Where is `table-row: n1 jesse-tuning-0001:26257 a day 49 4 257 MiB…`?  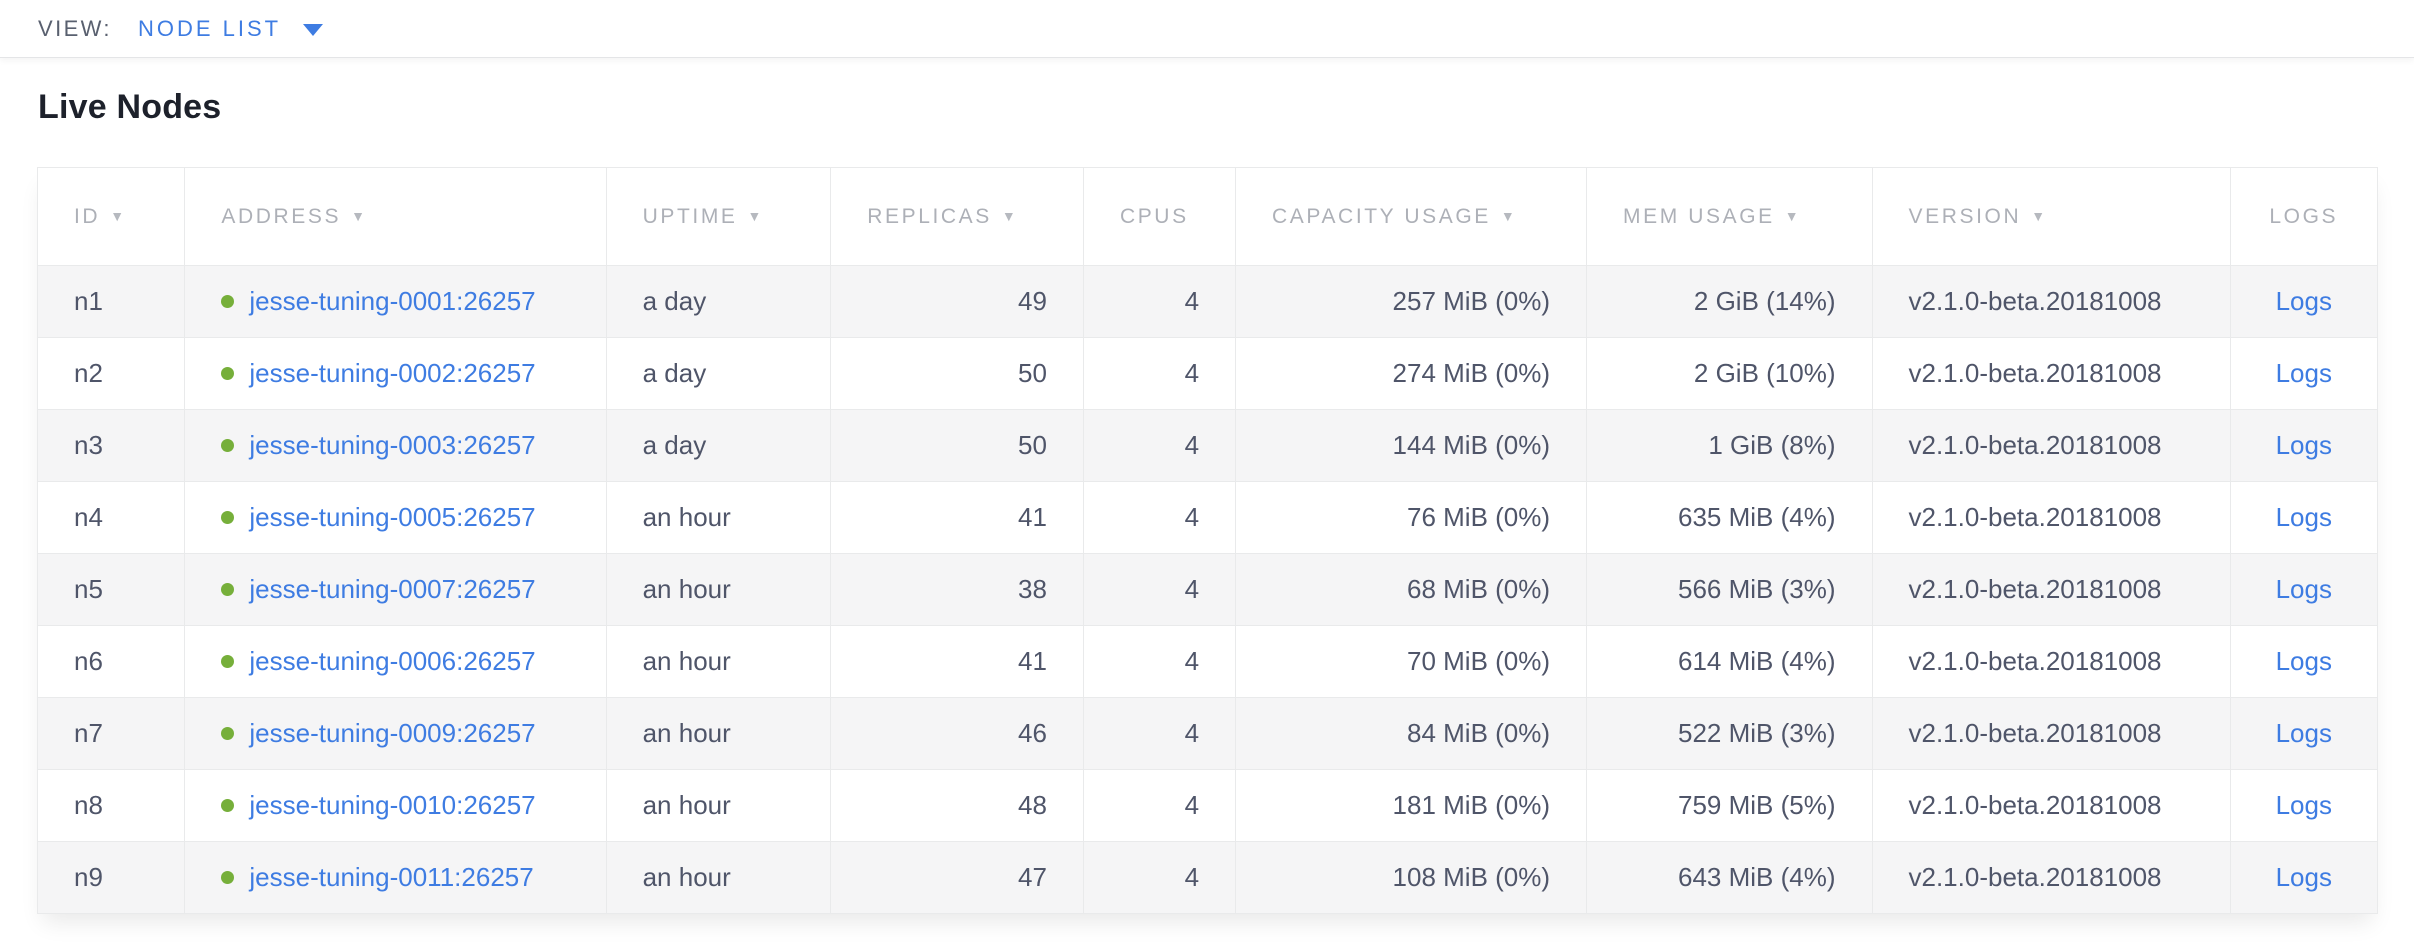 table-row: n1 jesse-tuning-0001:26257 a day 49 4 257 MiB… is located at coordinates (1207, 301).